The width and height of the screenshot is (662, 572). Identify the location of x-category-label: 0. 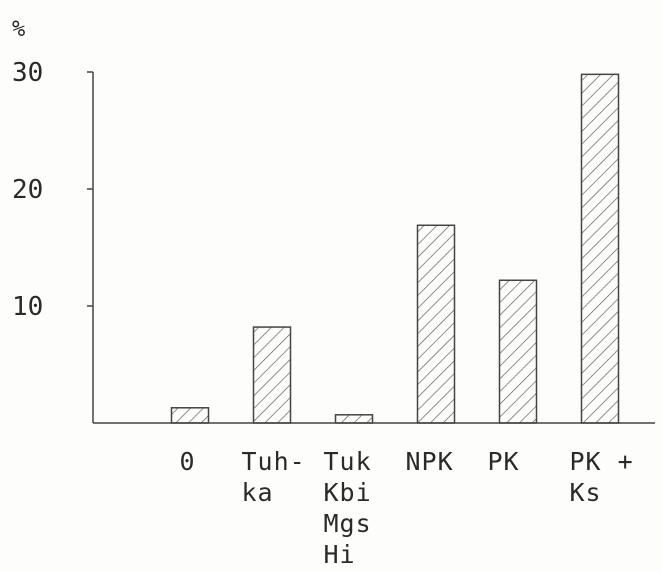
(188, 461).